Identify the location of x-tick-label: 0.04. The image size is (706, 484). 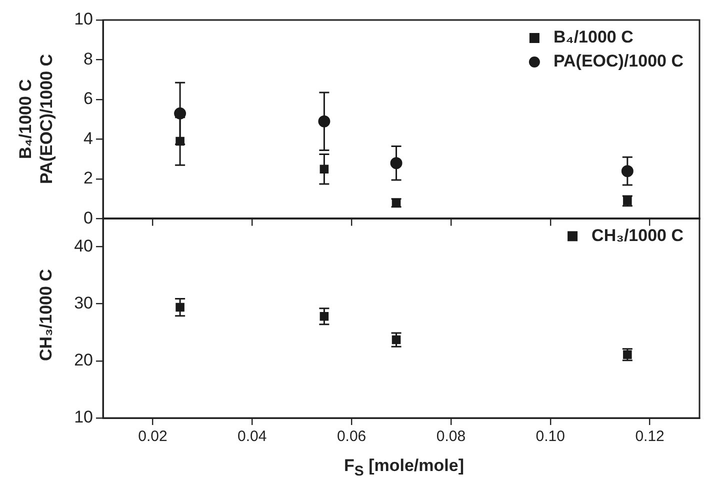
(252, 437).